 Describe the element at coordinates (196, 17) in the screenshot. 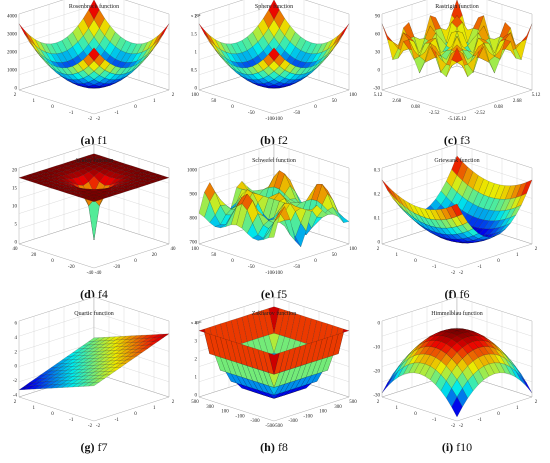

I see `z-tick-label: 2` at that location.